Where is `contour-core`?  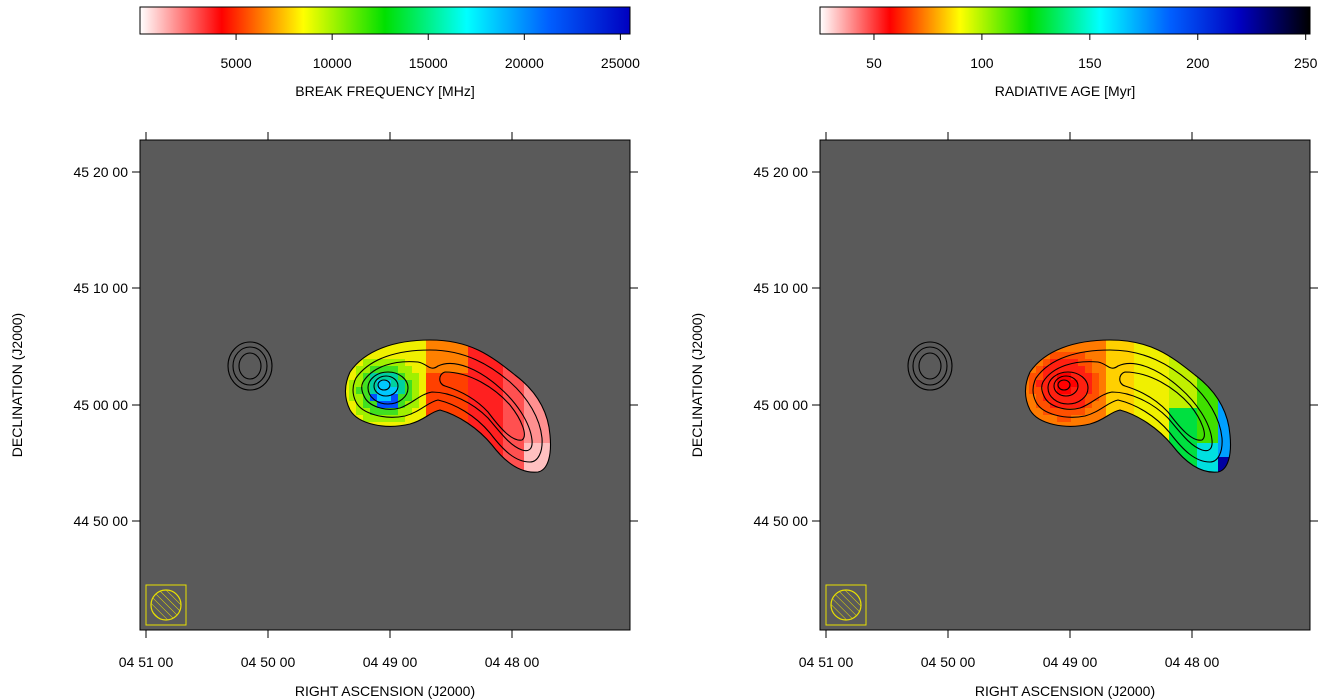
contour-core is located at coordinates (1064, 385).